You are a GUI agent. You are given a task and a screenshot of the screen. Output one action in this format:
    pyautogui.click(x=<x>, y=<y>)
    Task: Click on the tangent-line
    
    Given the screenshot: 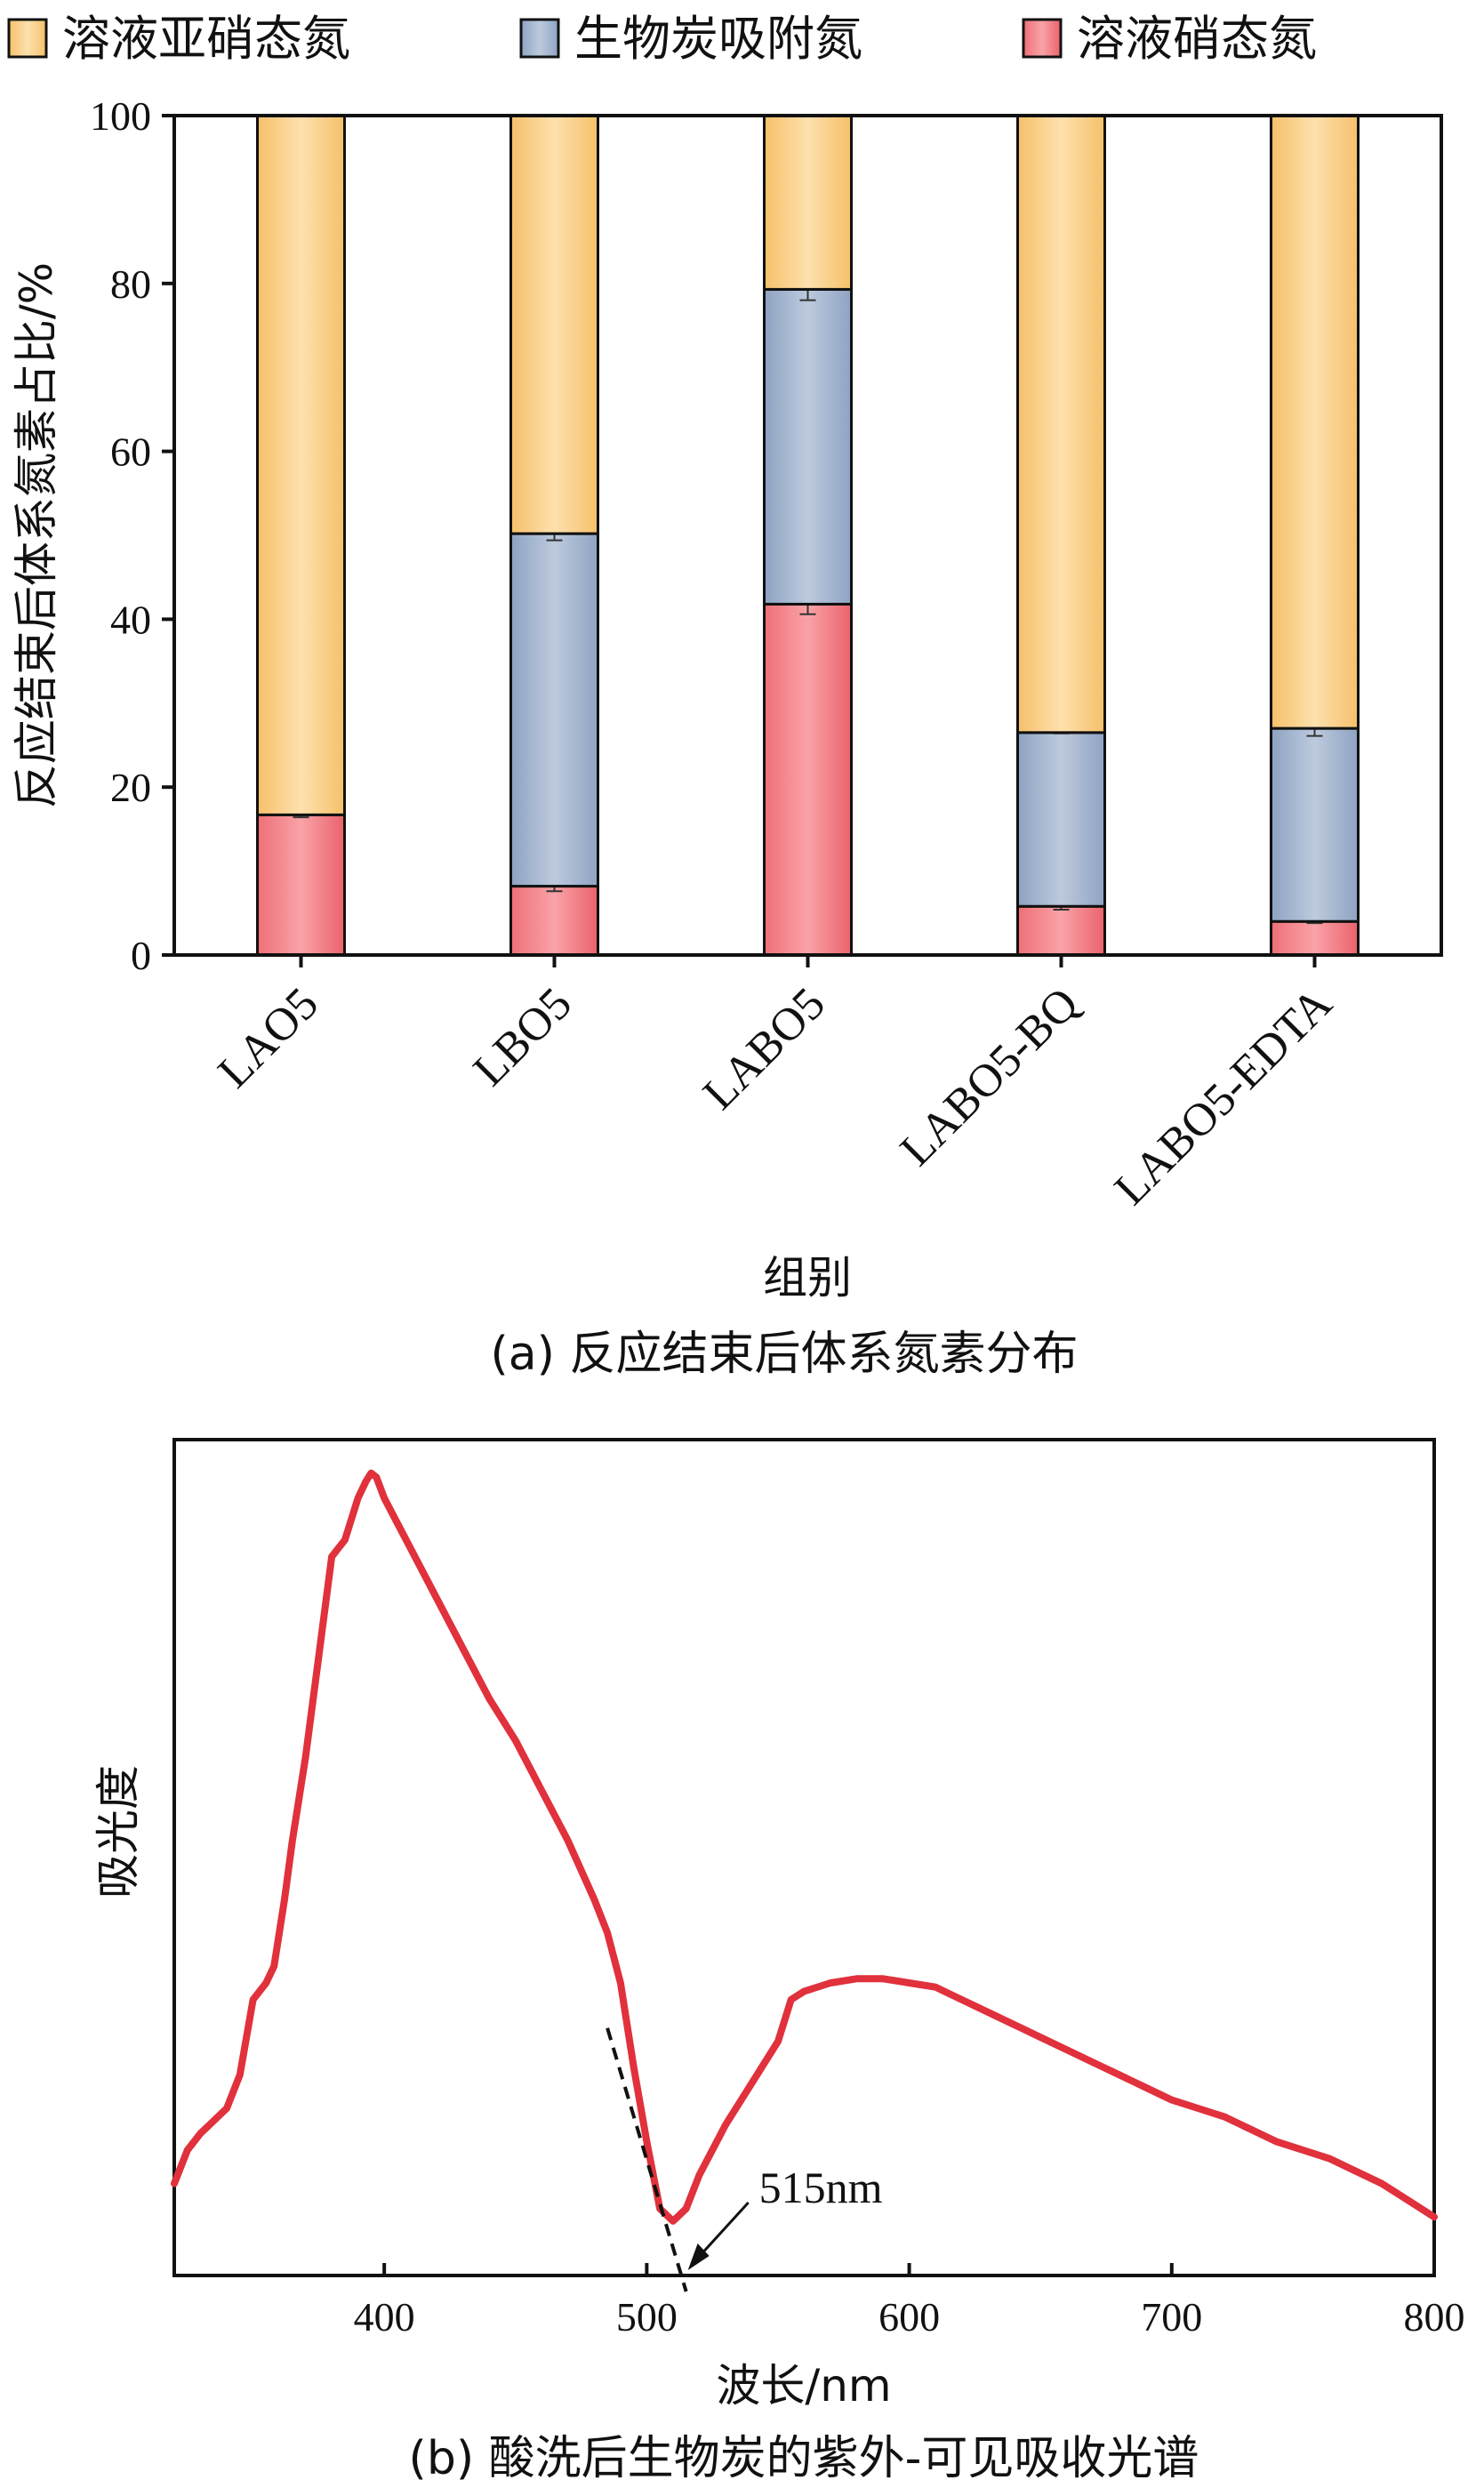 What is the action you would take?
    pyautogui.click(x=647, y=2159)
    